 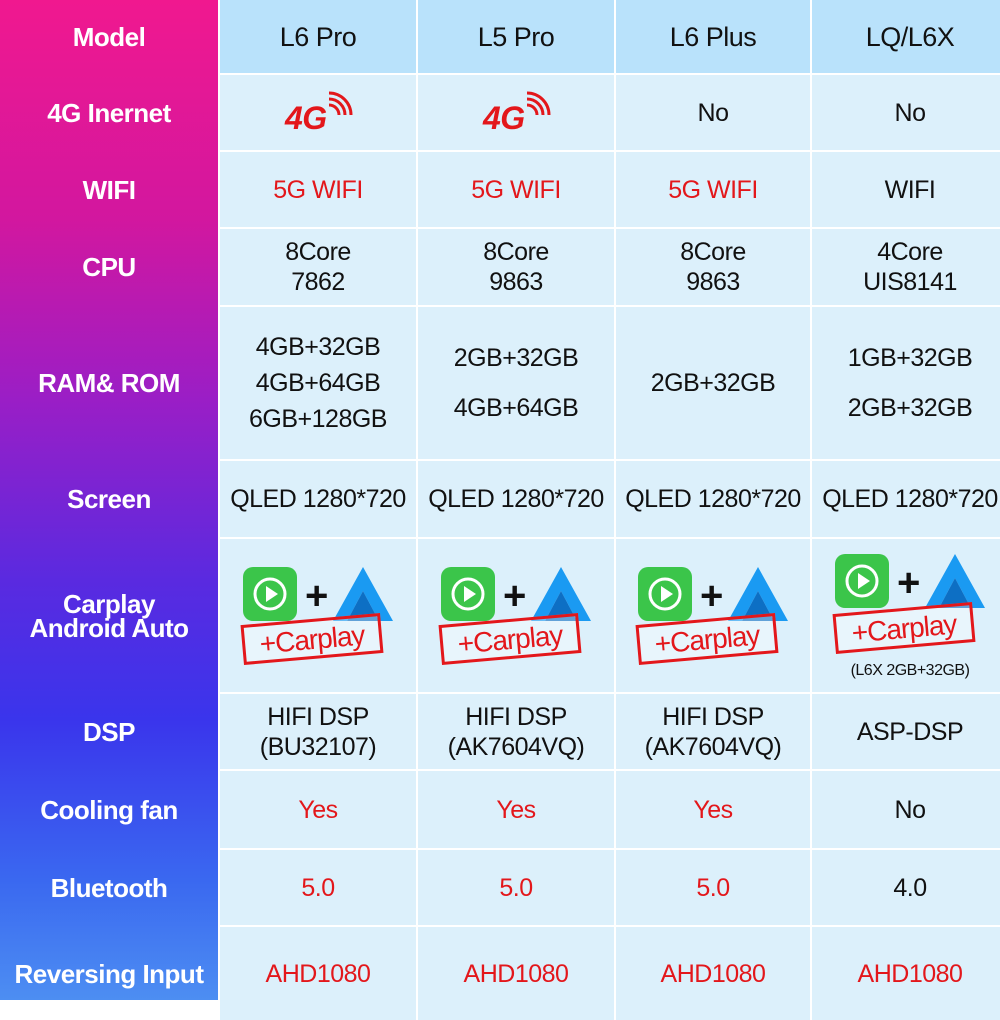 I want to click on row-label-reversing-input: Reversing Input, so click(x=109, y=973).